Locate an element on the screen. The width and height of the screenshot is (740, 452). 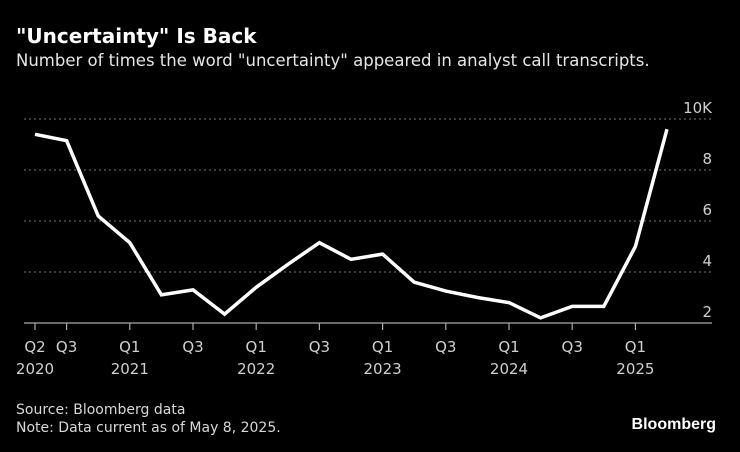
x-tick-year: 2025 is located at coordinates (635, 369).